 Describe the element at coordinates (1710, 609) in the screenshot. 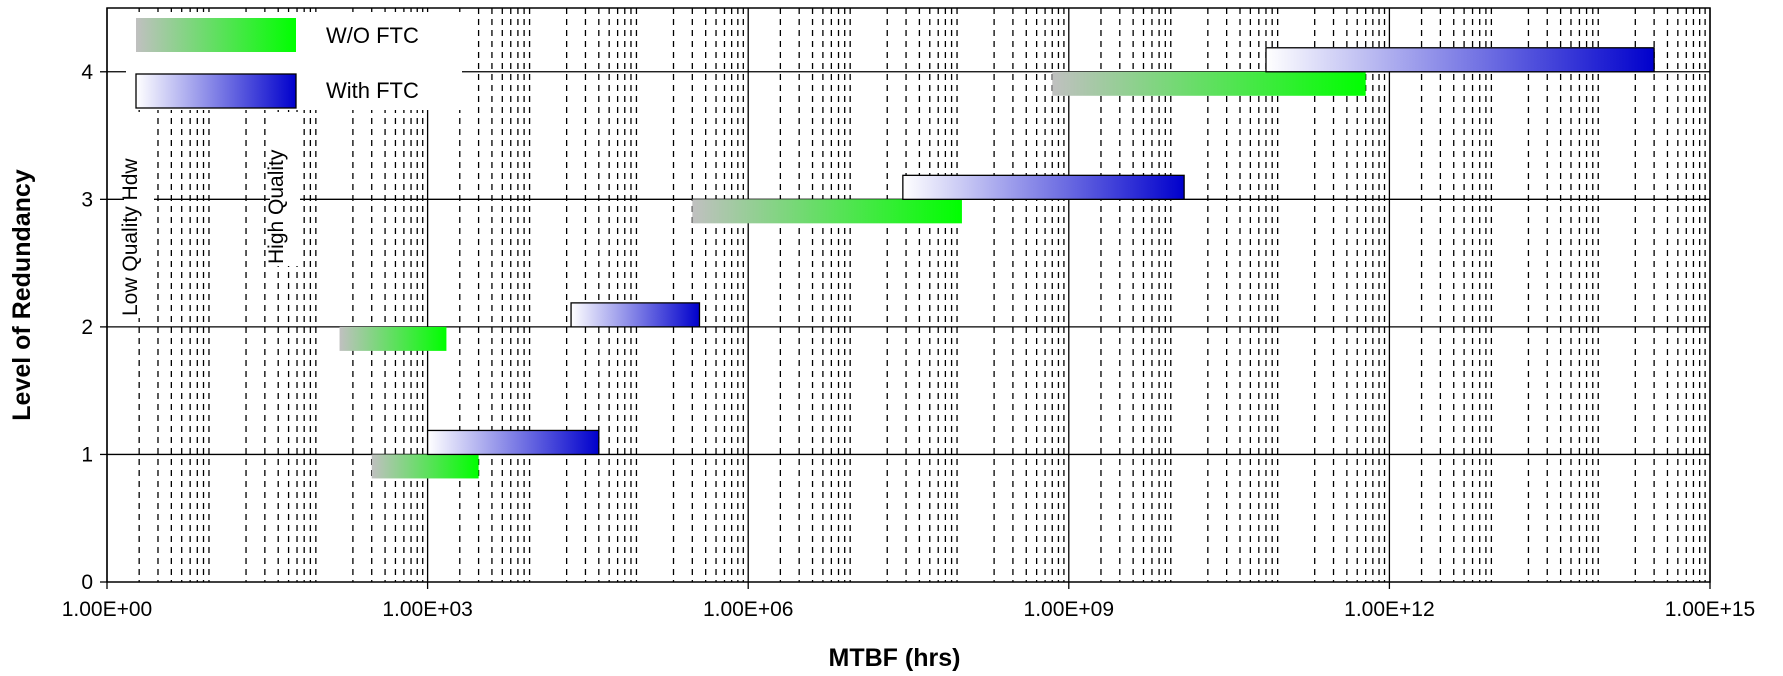

I see `x-tick-label: 1.00E+15` at that location.